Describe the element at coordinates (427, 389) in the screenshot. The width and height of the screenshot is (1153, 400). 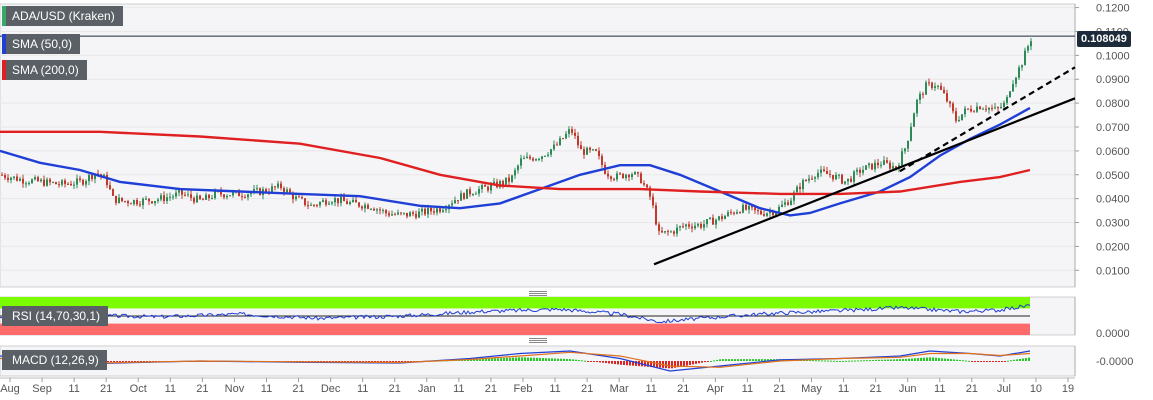
I see `x-tick-label: Jan` at that location.